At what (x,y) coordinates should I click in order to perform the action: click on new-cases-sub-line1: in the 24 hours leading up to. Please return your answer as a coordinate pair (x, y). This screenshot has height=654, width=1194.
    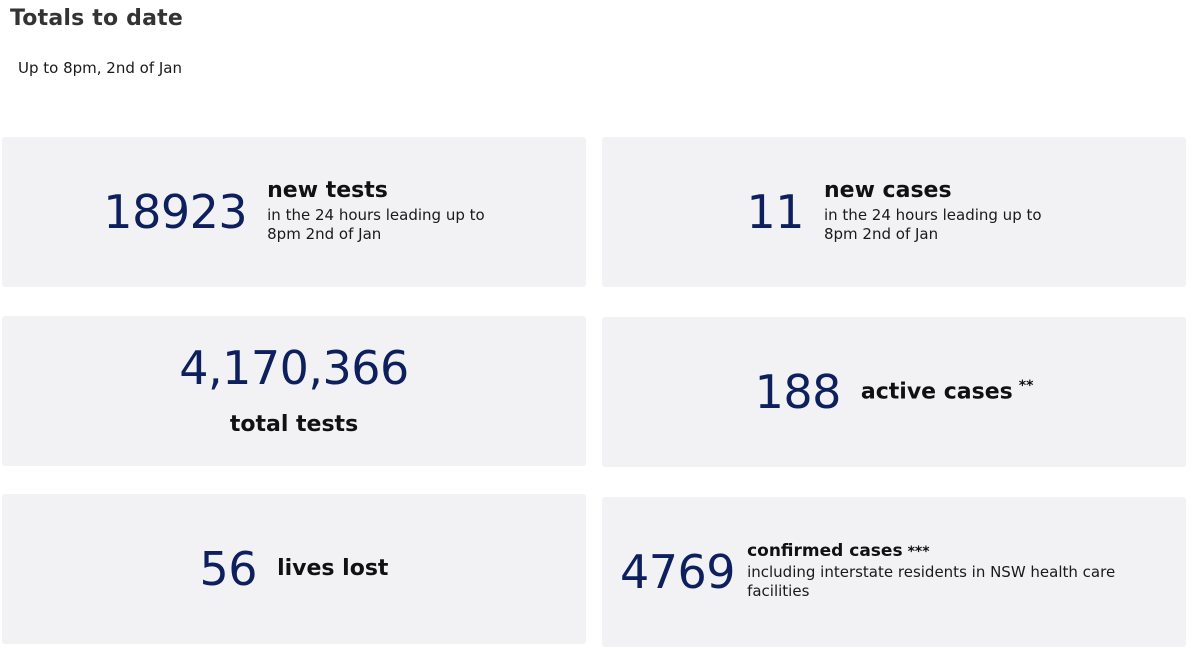
    Looking at the image, I should click on (932, 214).